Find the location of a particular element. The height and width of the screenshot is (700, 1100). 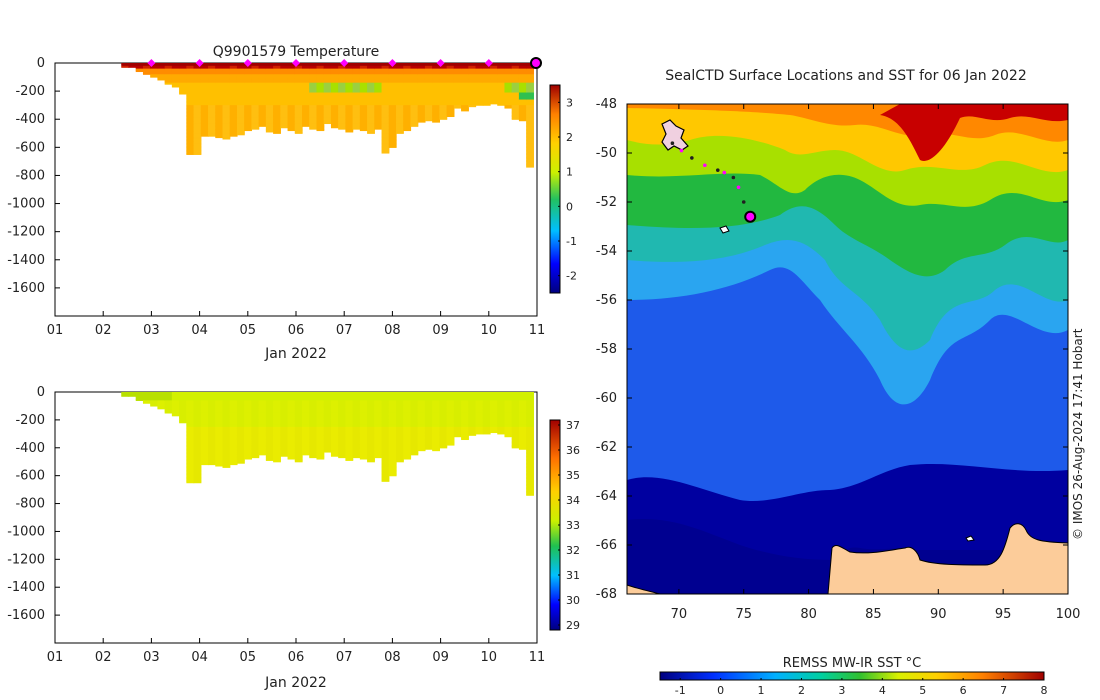

x-tick-label: 08 is located at coordinates (392, 657).